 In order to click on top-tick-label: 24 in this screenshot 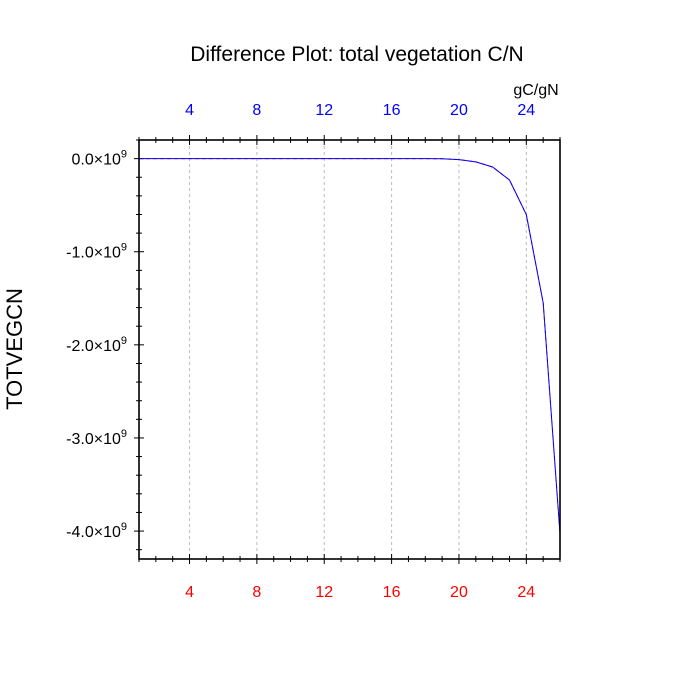, I will do `click(526, 110)`.